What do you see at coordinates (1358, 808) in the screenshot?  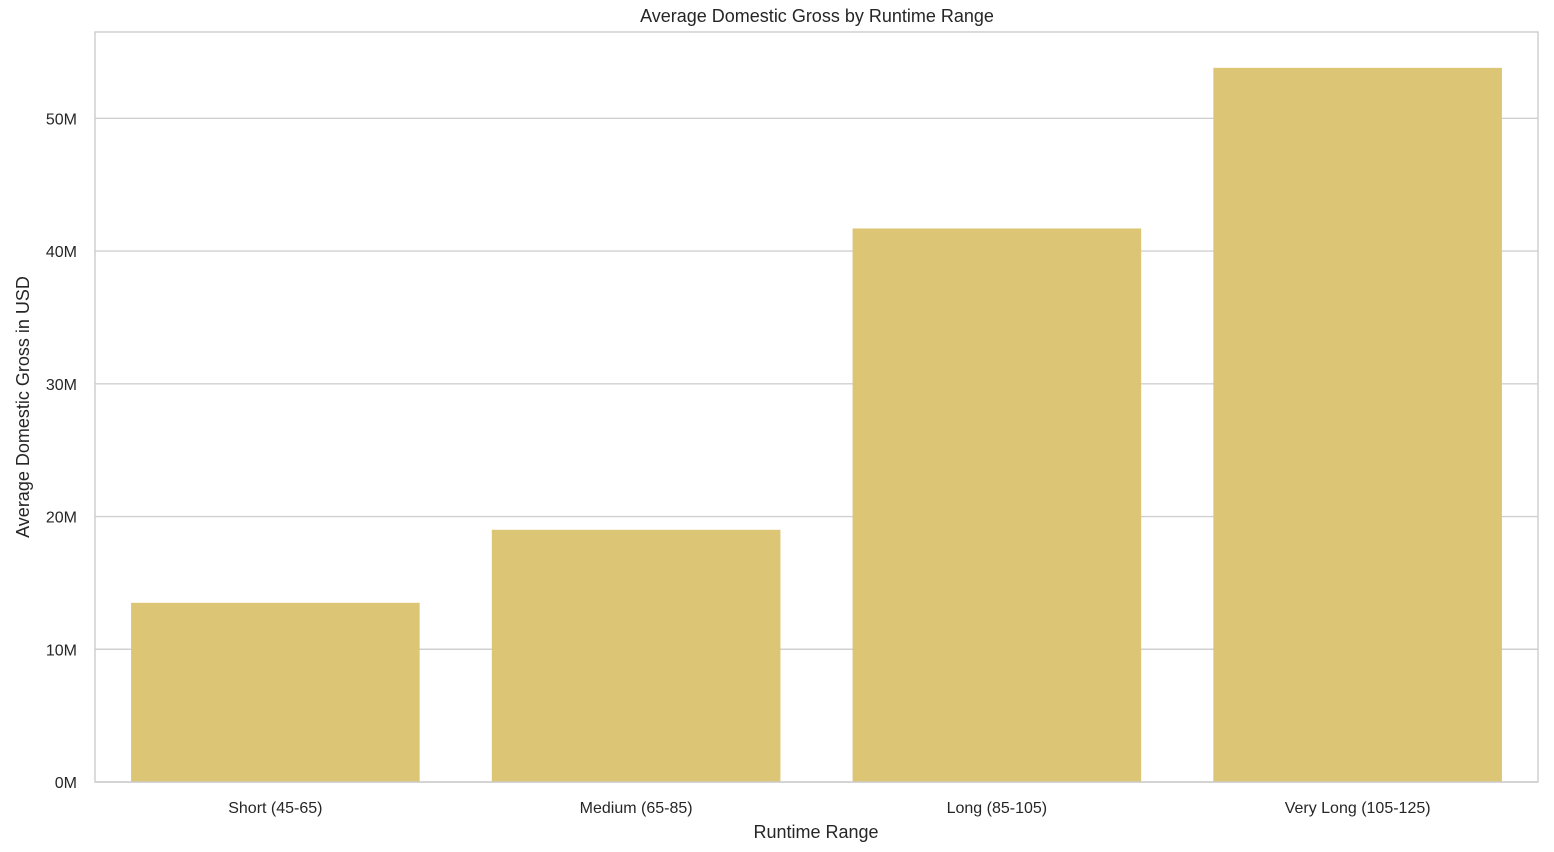 I see `x-tick-label: Very Long (105-125)` at bounding box center [1358, 808].